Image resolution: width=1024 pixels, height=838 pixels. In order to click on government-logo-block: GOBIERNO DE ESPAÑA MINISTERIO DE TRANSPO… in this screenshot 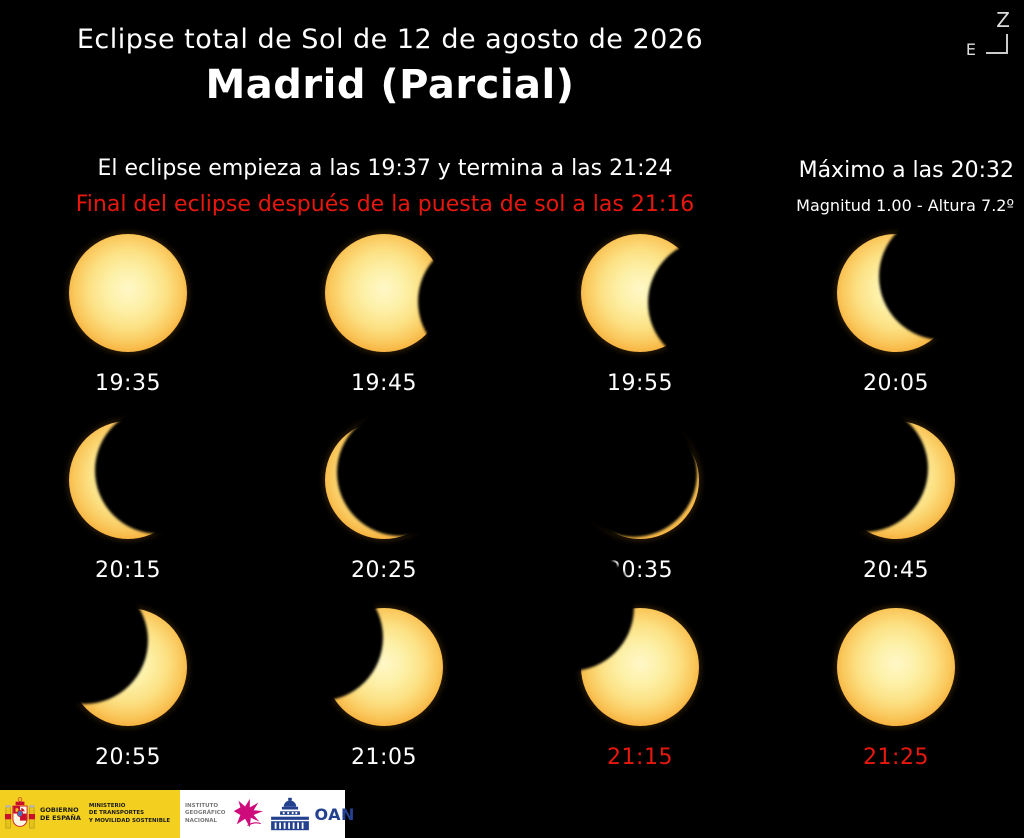, I will do `click(90, 814)`.